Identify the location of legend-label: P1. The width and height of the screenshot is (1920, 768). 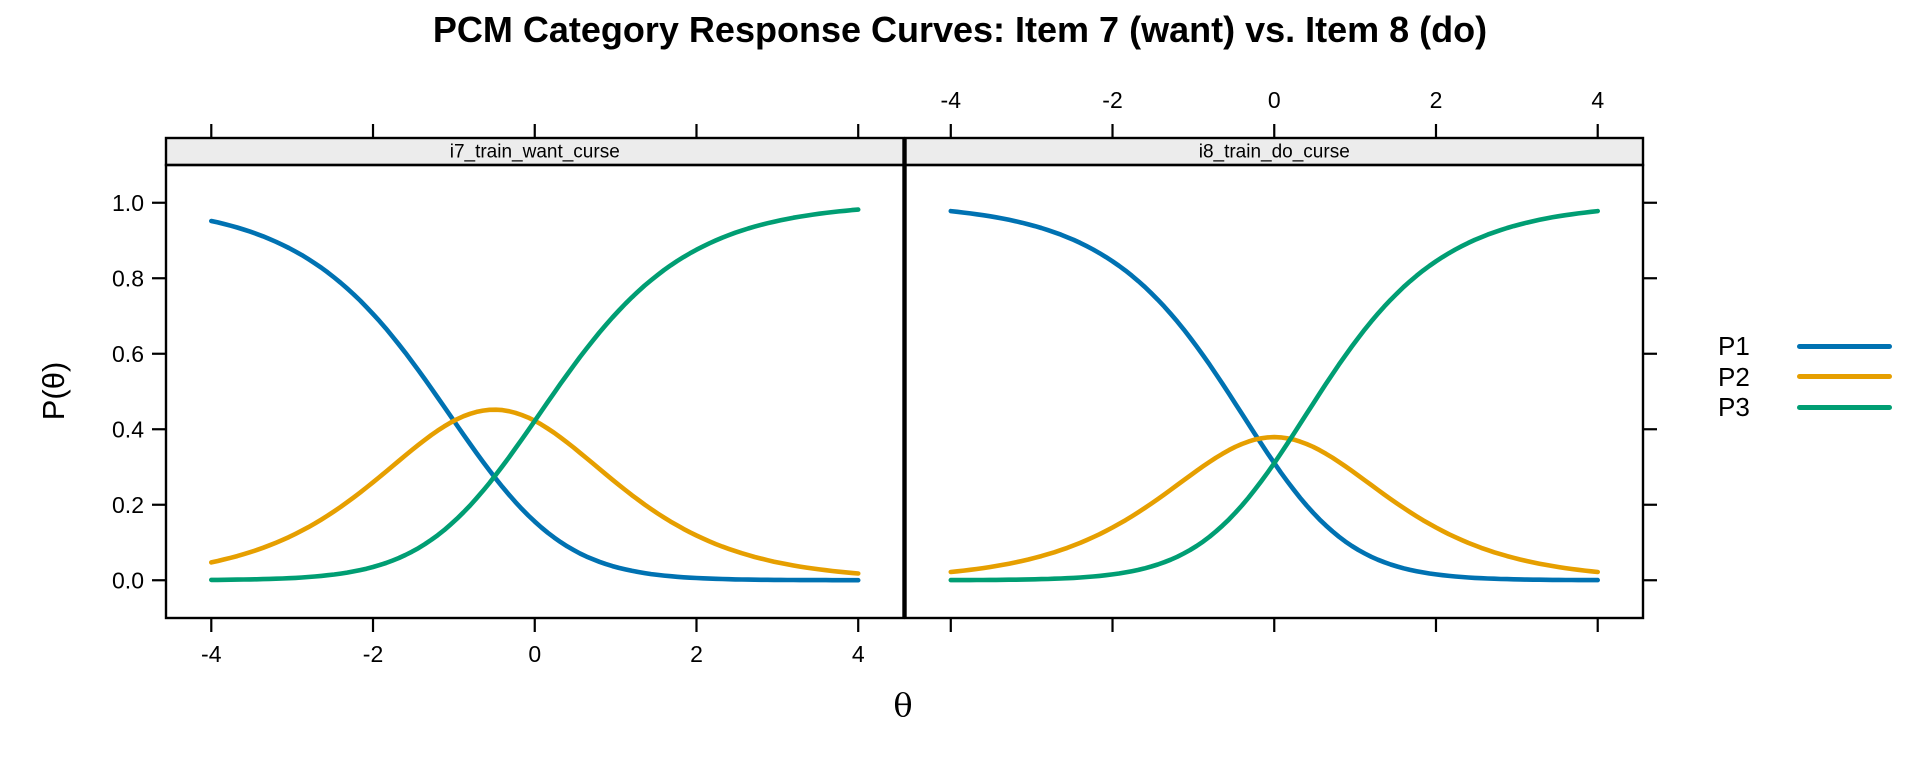
(1734, 346).